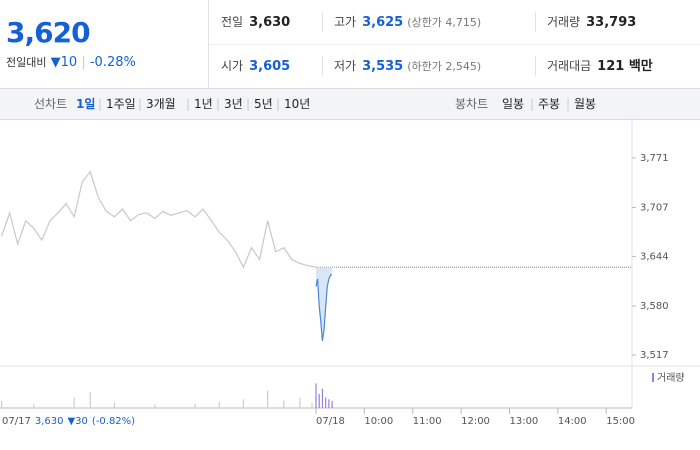 Image resolution: width=700 pixels, height=450 pixels. What do you see at coordinates (653, 377) in the screenshot?
I see `legend-swatch` at bounding box center [653, 377].